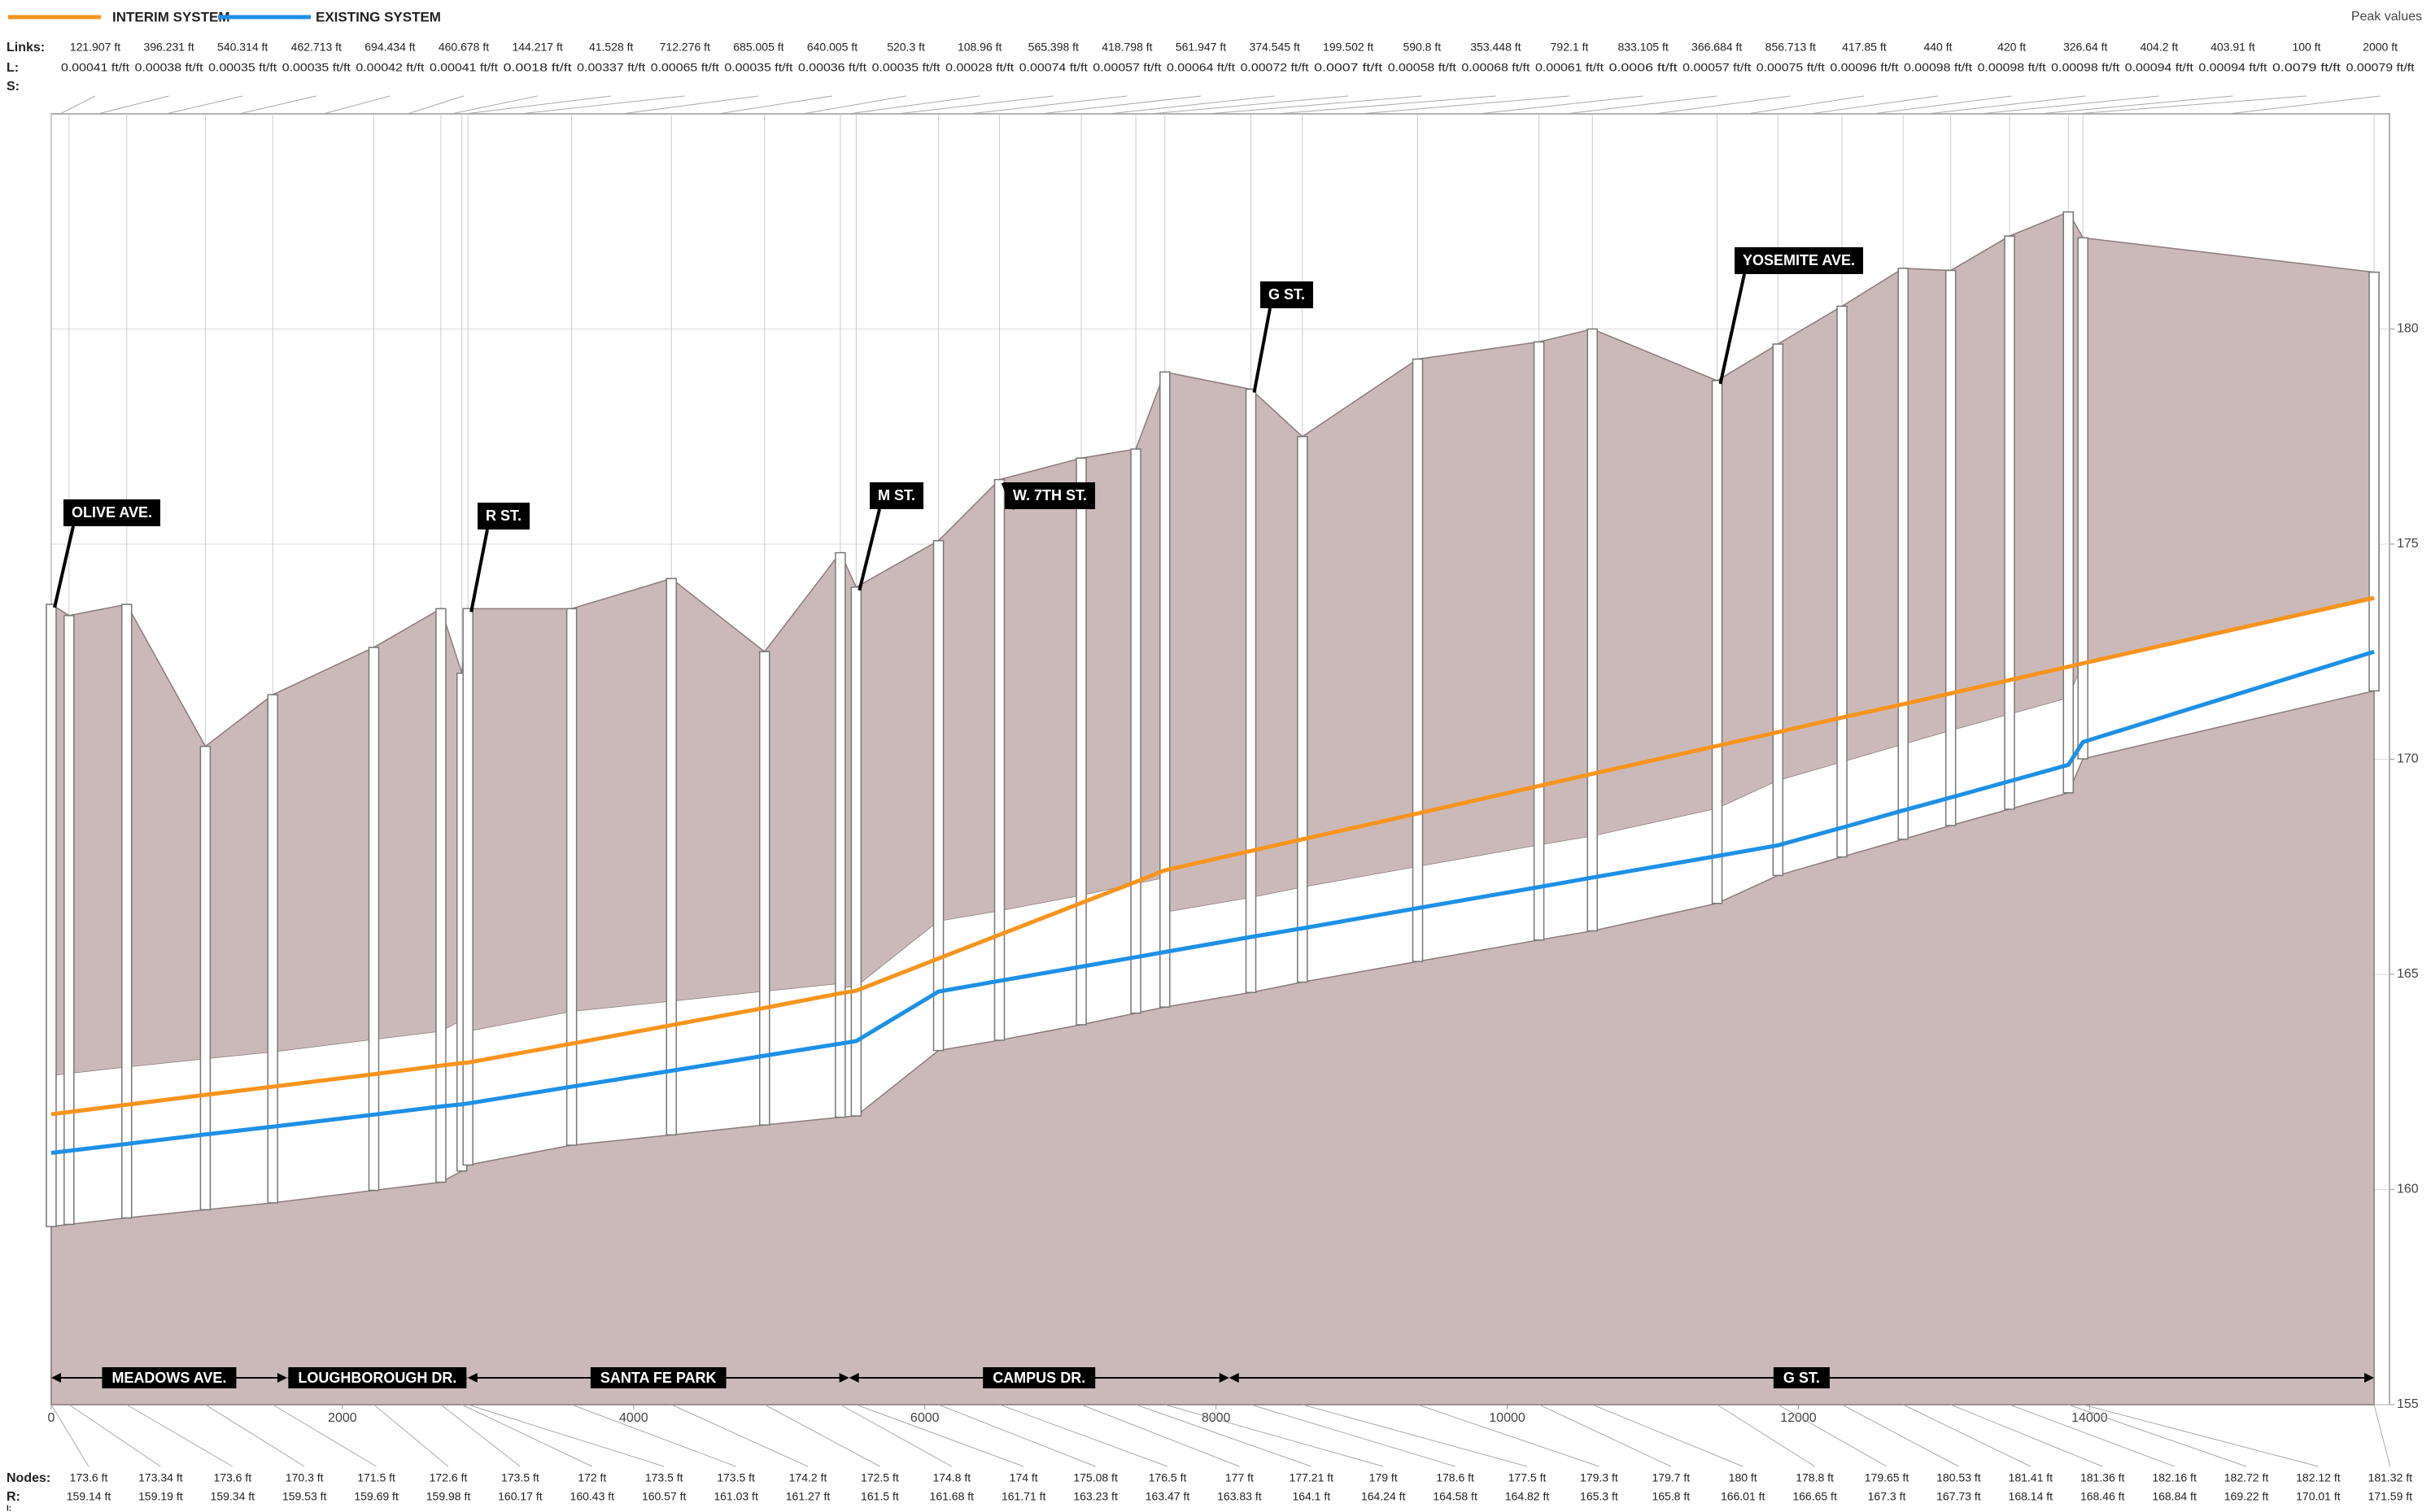 The width and height of the screenshot is (2431, 1512). Describe the element at coordinates (979, 67) in the screenshot. I see `link-slope: 0.00028 ft/ft` at that location.